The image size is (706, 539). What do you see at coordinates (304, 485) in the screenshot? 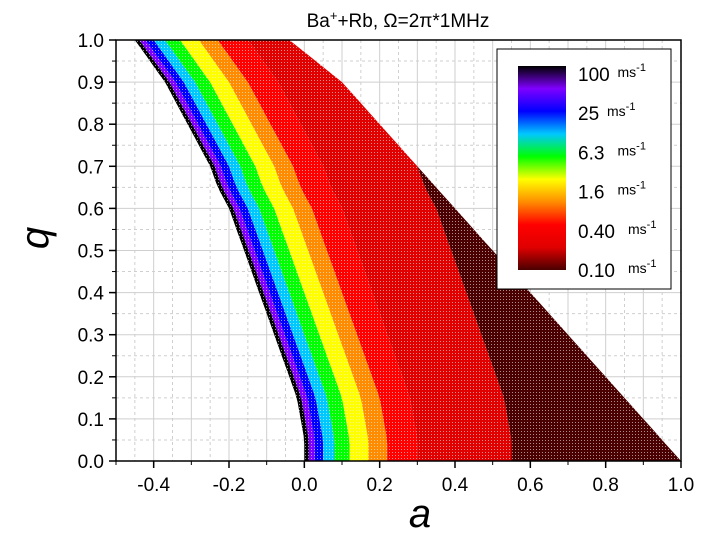
I see `x-tick-label: 0.0` at bounding box center [304, 485].